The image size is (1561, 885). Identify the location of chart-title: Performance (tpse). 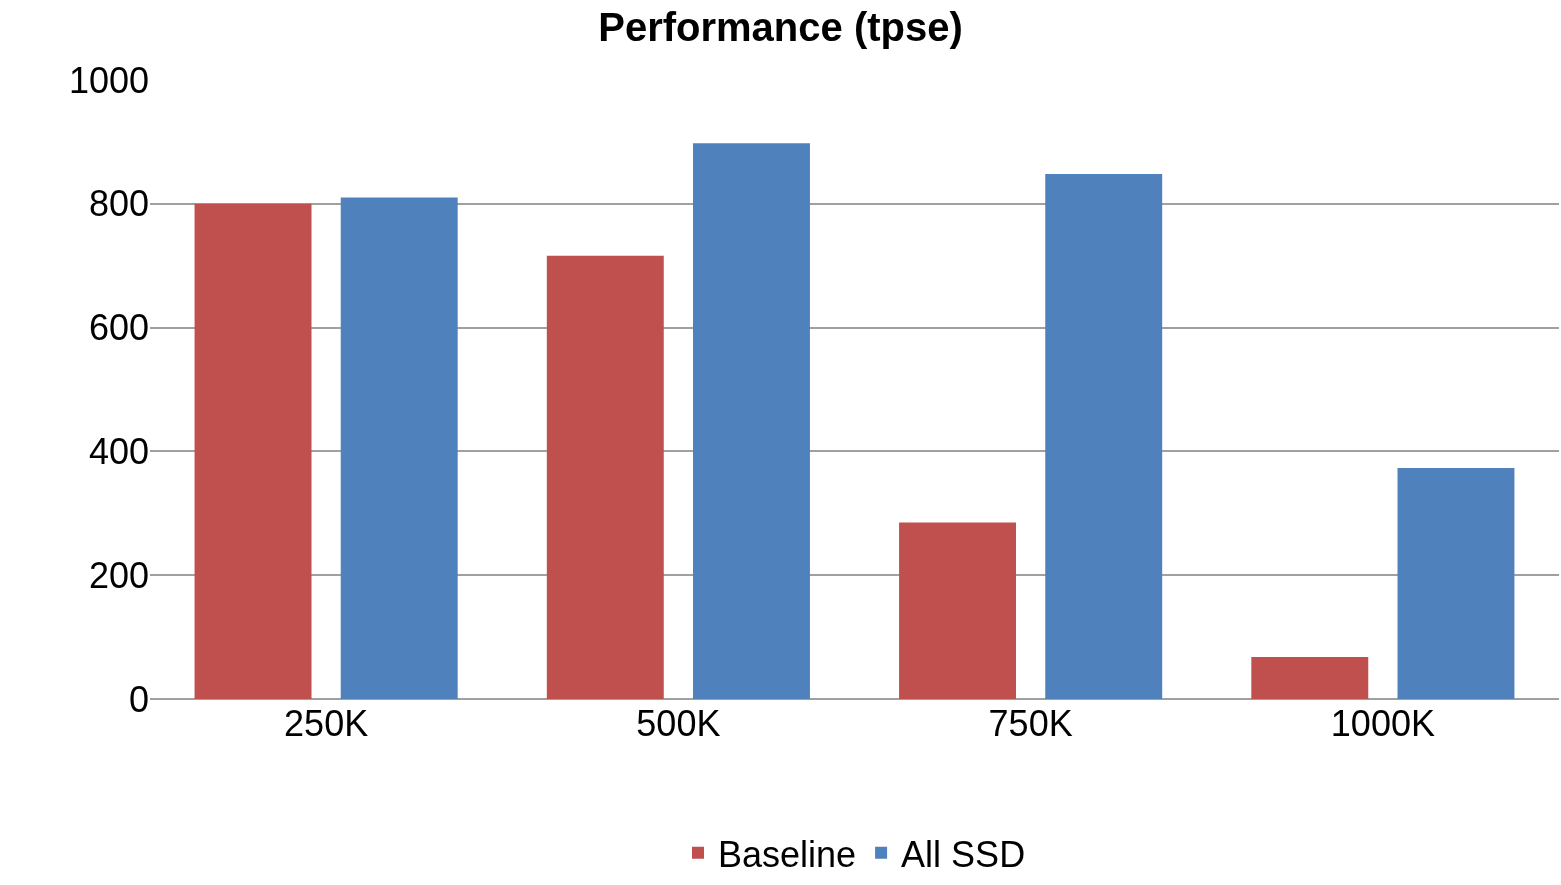
(780, 27).